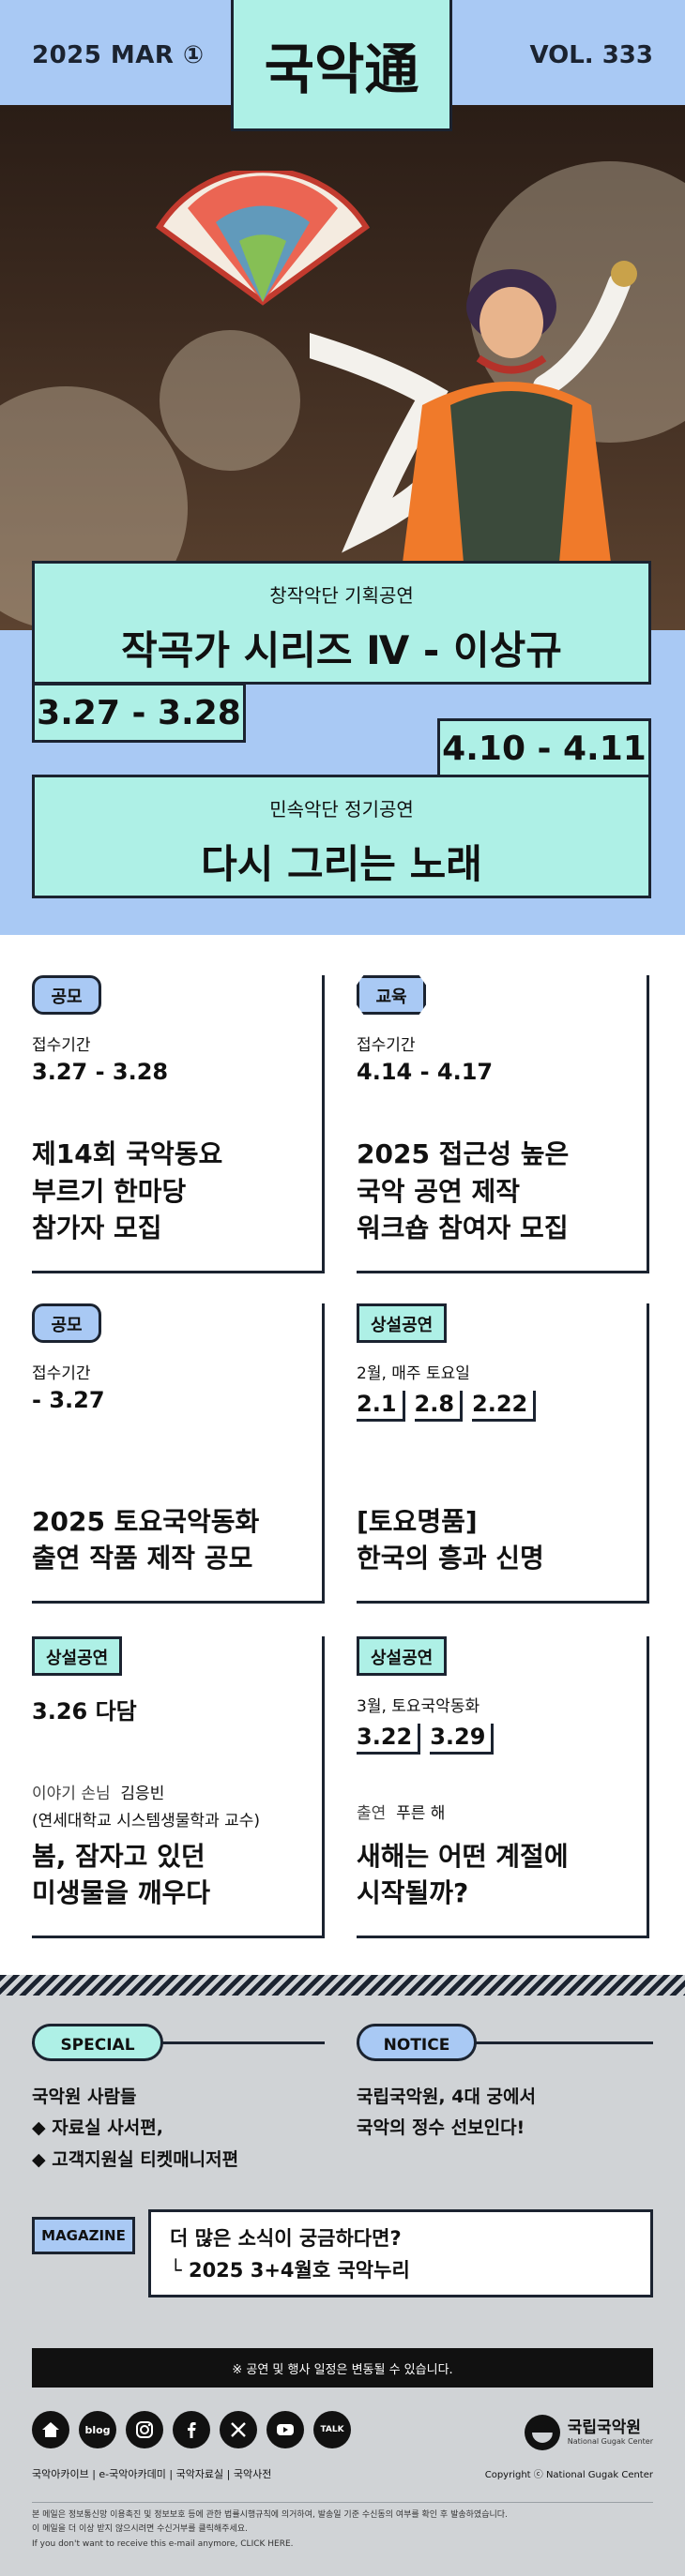 This screenshot has height=2576, width=685. I want to click on news-title: 2025 토요국악동화 출연 작품 제작 공모, so click(146, 1539).